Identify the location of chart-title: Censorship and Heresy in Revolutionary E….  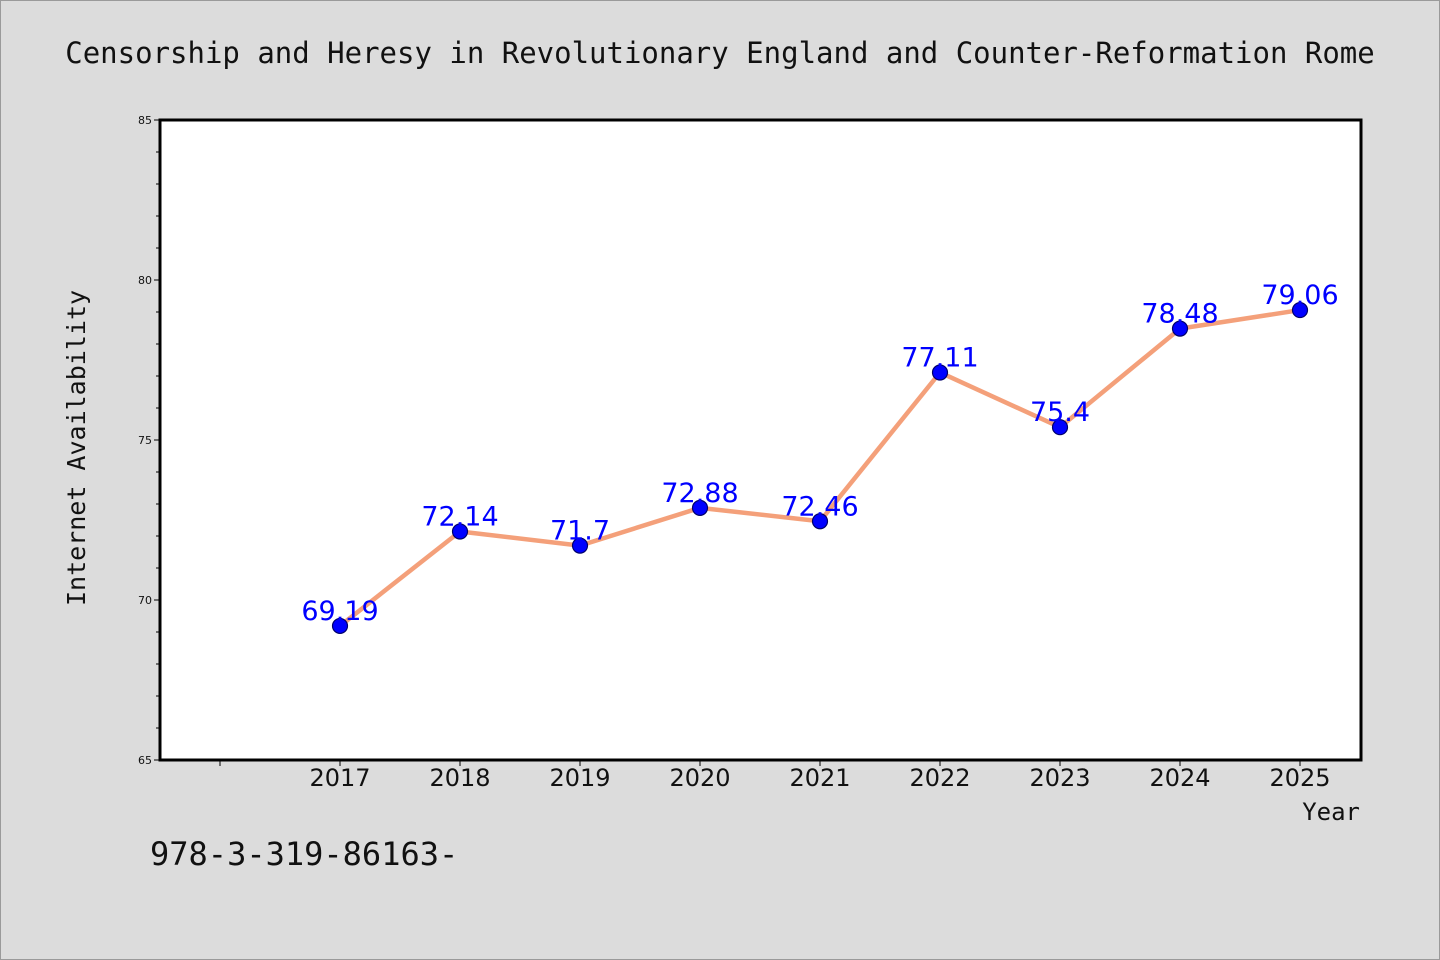
(719, 53).